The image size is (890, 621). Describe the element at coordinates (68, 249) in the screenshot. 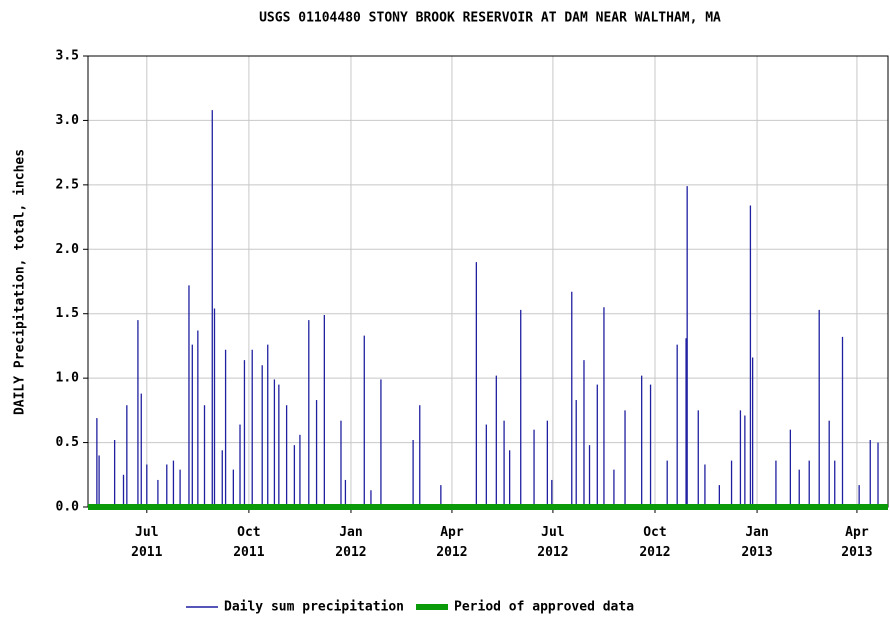

I see `y-tick-label: 2.0` at that location.